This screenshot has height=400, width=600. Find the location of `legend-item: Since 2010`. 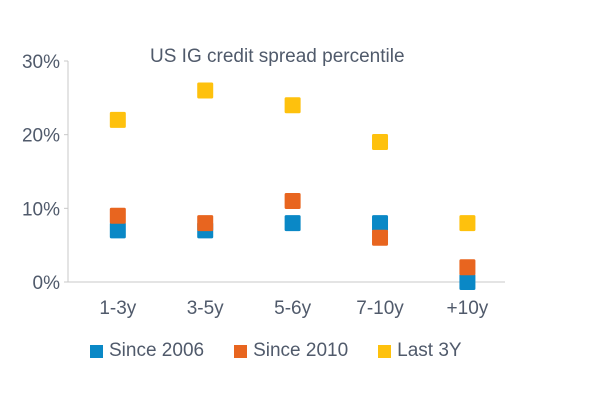

legend-item: Since 2010 is located at coordinates (291, 351).